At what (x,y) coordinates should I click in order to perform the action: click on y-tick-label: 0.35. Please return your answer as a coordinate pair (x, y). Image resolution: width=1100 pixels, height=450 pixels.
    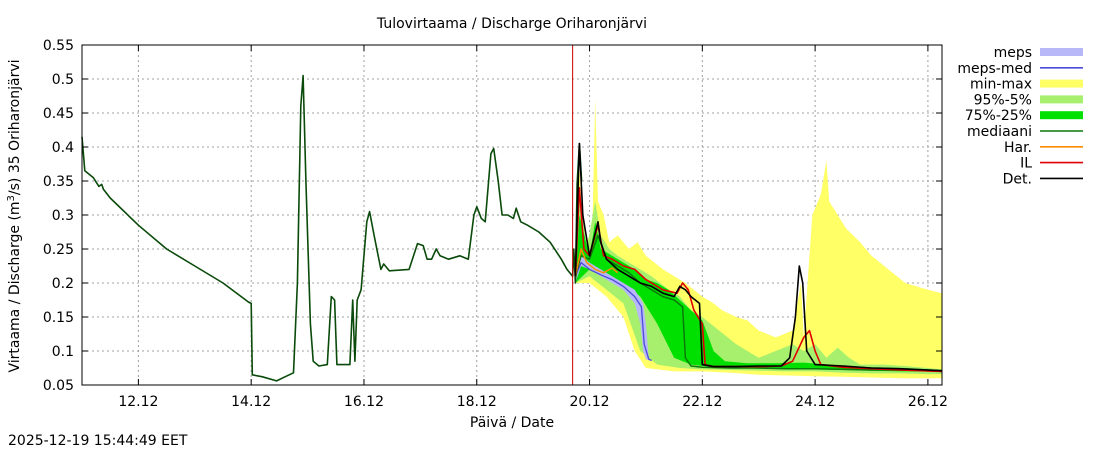
    Looking at the image, I should click on (58, 182).